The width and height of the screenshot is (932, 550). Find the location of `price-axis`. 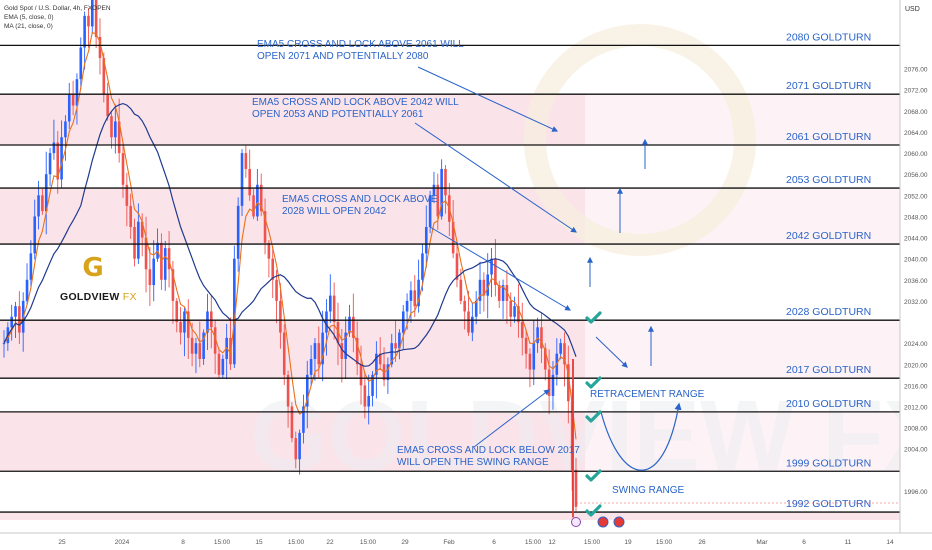

price-axis is located at coordinates (916, 275).